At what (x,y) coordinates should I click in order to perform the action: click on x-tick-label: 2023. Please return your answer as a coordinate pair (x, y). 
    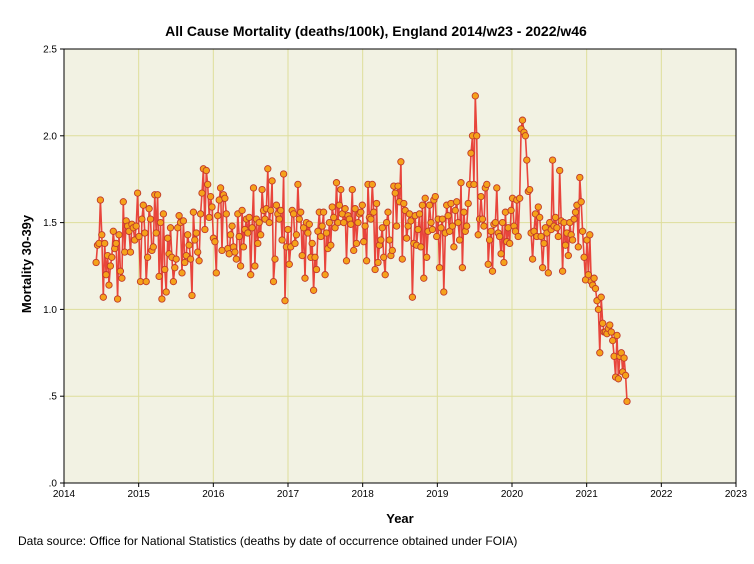
    Looking at the image, I should click on (736, 494).